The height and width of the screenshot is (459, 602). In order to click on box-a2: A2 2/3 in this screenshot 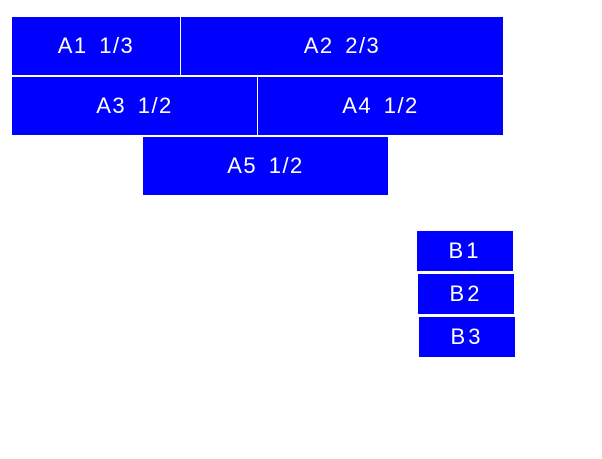, I will do `click(342, 46)`.